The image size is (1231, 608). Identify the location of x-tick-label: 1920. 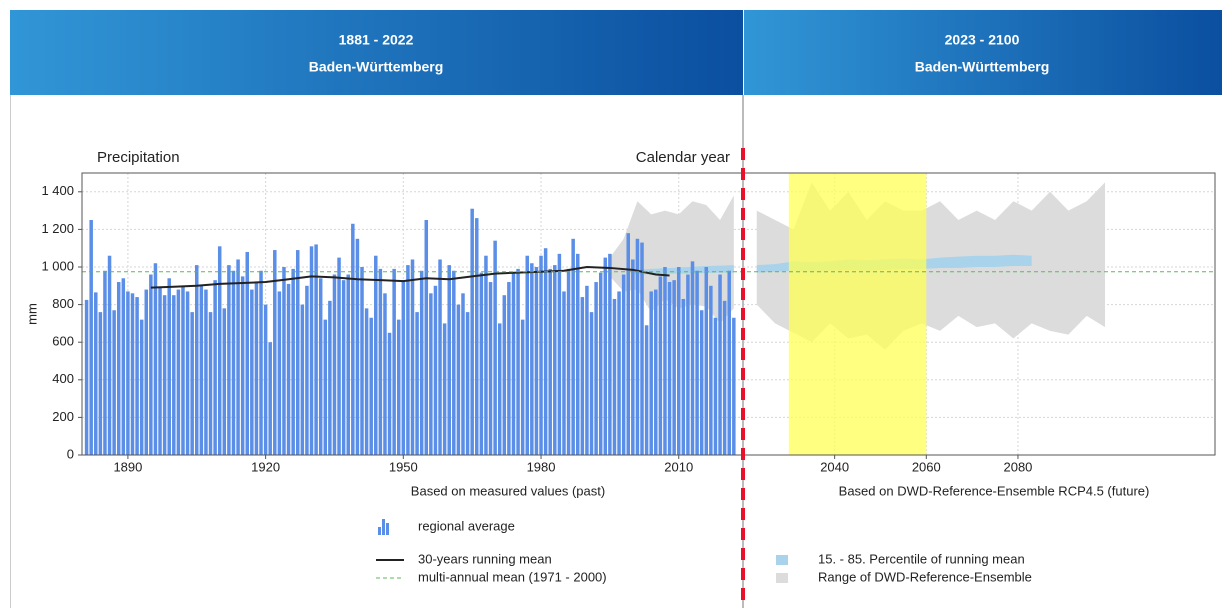
(265, 466).